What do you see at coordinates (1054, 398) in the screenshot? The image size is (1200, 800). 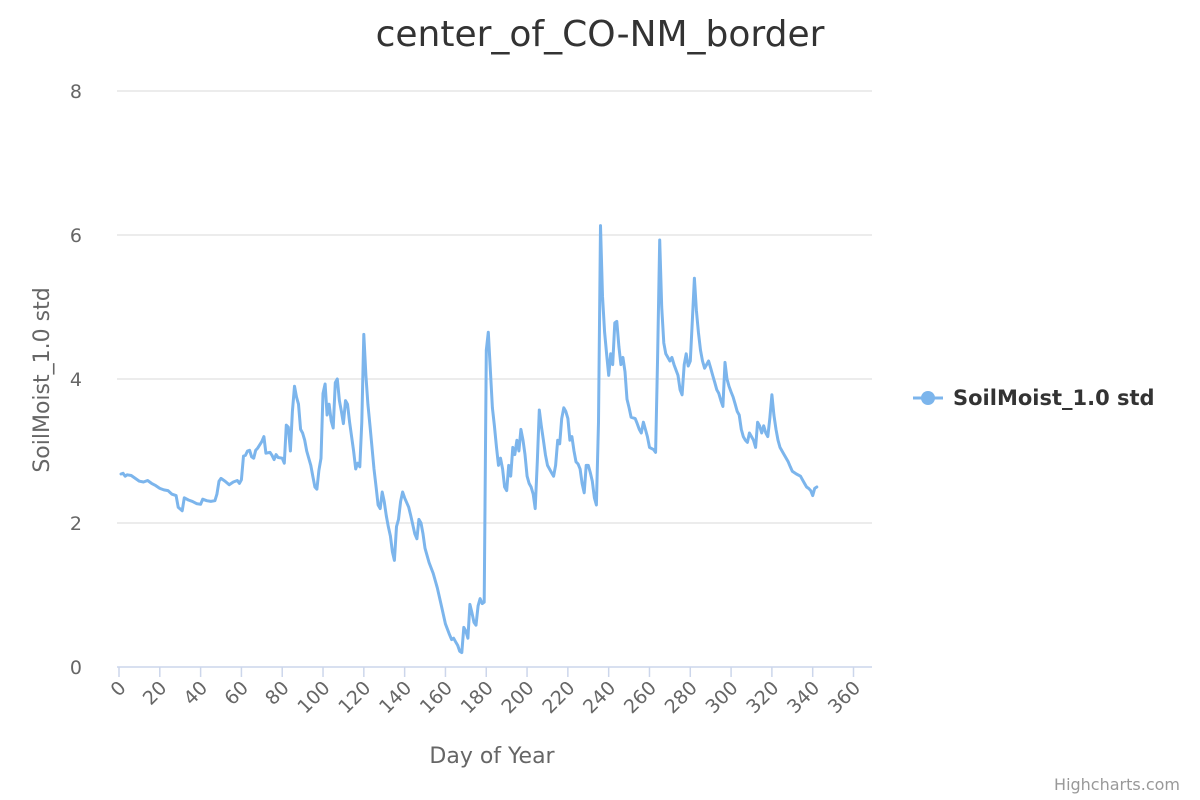 I see `legend-label: SoilMoist_1.0 std` at bounding box center [1054, 398].